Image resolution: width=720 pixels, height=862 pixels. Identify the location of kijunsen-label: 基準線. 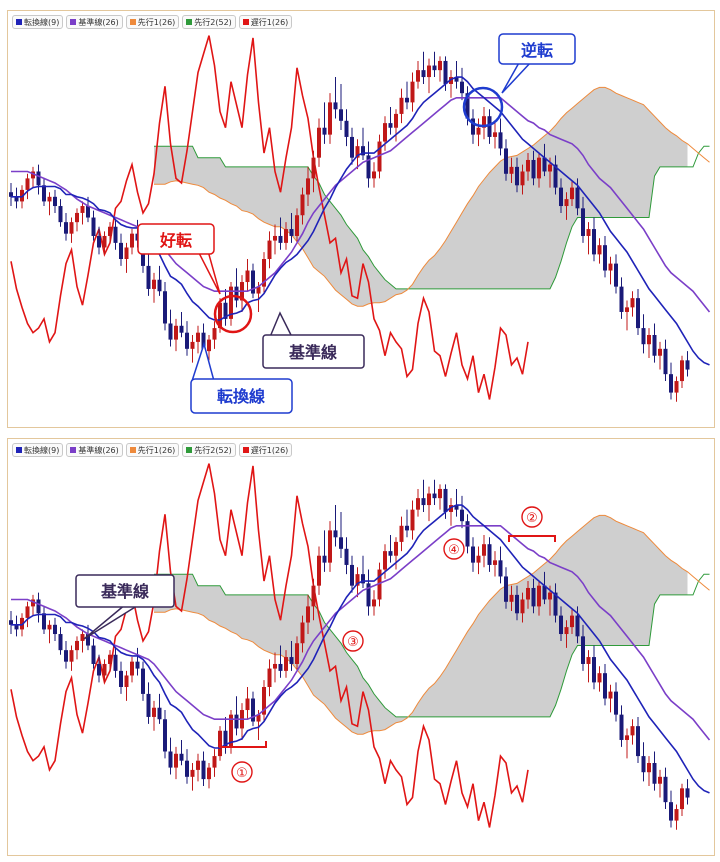
(312, 352).